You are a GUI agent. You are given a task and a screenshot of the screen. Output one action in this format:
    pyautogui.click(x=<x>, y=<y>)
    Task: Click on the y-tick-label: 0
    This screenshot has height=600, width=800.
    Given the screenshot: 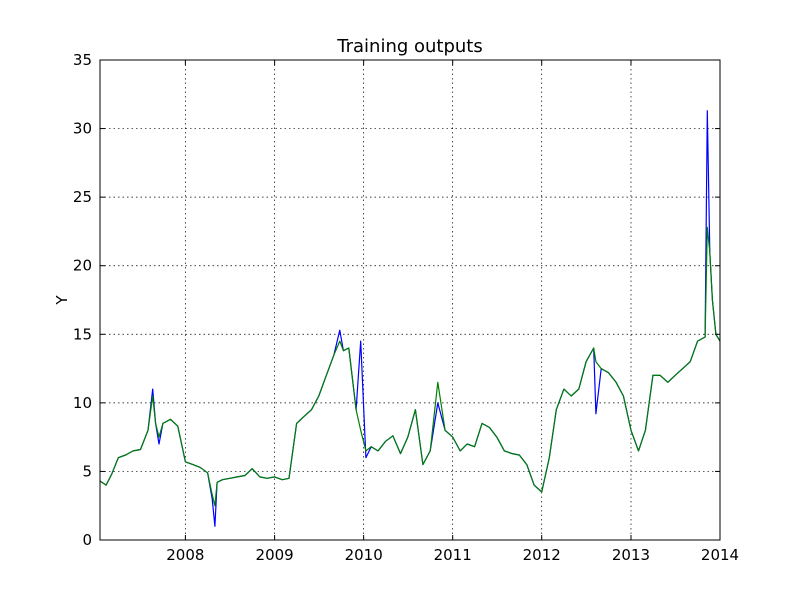 What is the action you would take?
    pyautogui.click(x=87, y=540)
    